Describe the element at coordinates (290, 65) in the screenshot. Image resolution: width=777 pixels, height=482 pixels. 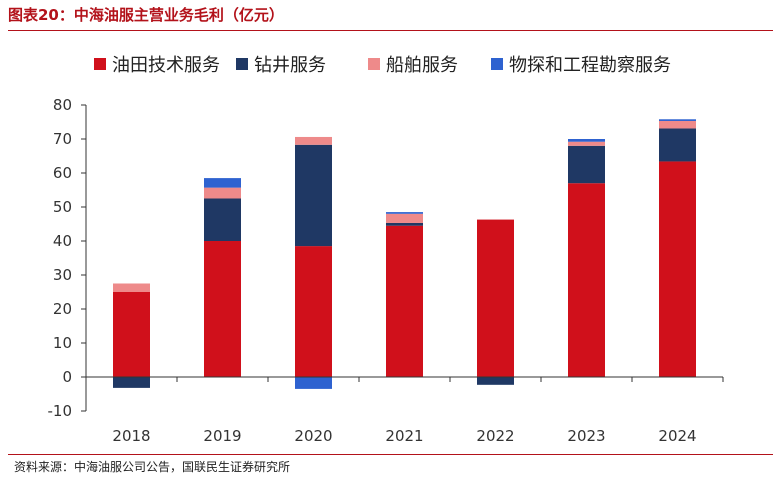
I see `legend-label: 钻井服务` at that location.